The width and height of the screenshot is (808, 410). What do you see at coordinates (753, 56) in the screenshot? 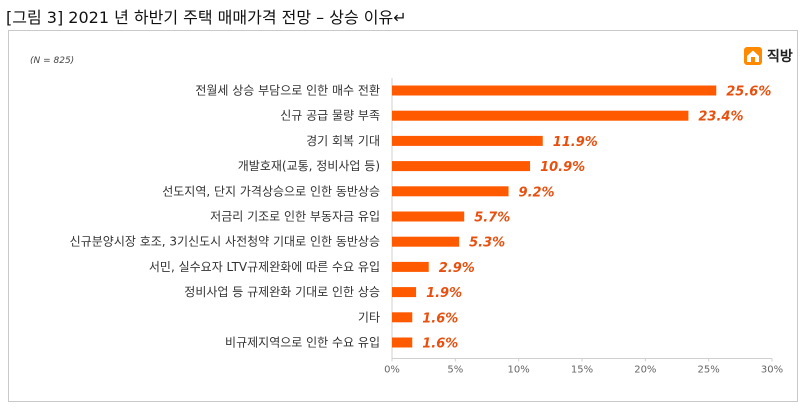
I see `house-logo-icon` at bounding box center [753, 56].